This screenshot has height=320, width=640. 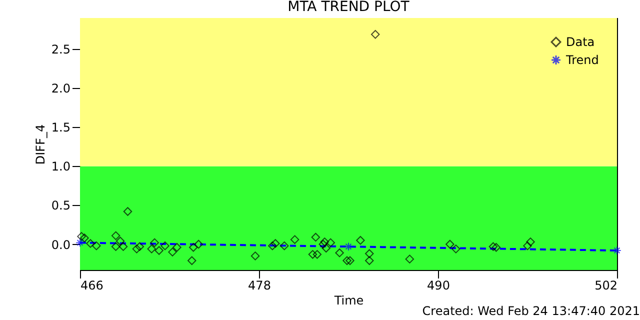 What do you see at coordinates (438, 285) in the screenshot?
I see `x-tick-label: 490` at bounding box center [438, 285].